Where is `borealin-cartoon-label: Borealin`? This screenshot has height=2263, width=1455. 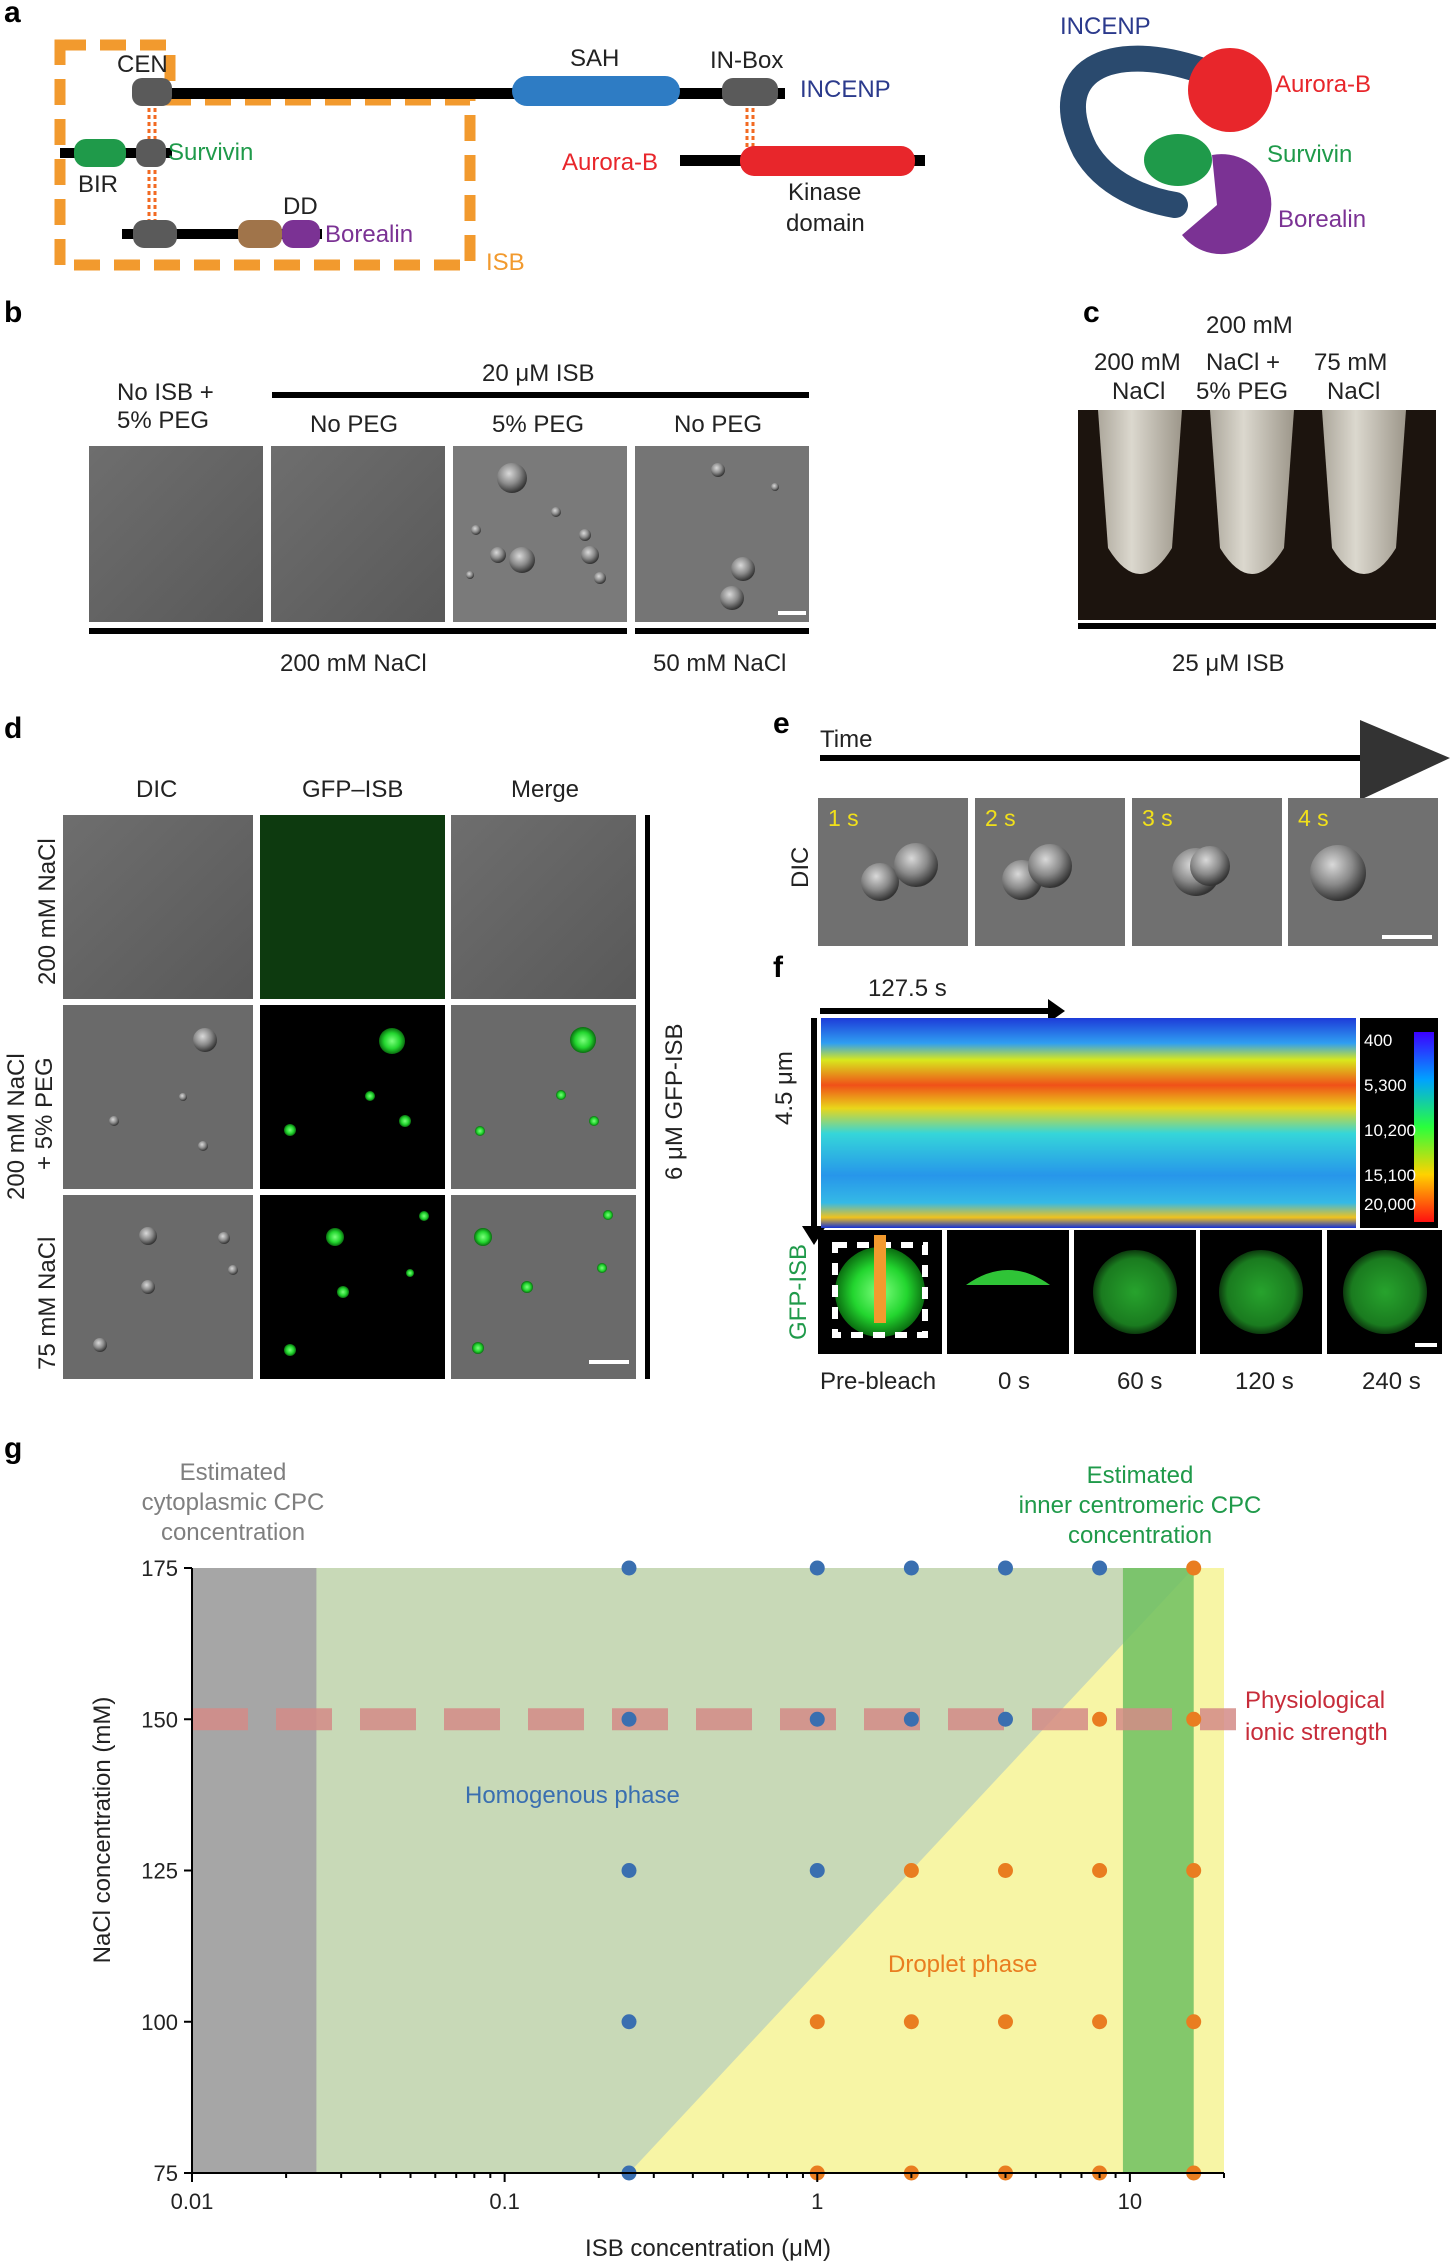 borealin-cartoon-label: Borealin is located at coordinates (1322, 219).